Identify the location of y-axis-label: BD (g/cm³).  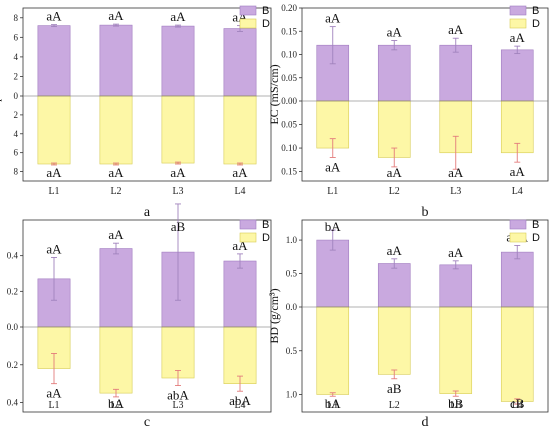
(274, 315).